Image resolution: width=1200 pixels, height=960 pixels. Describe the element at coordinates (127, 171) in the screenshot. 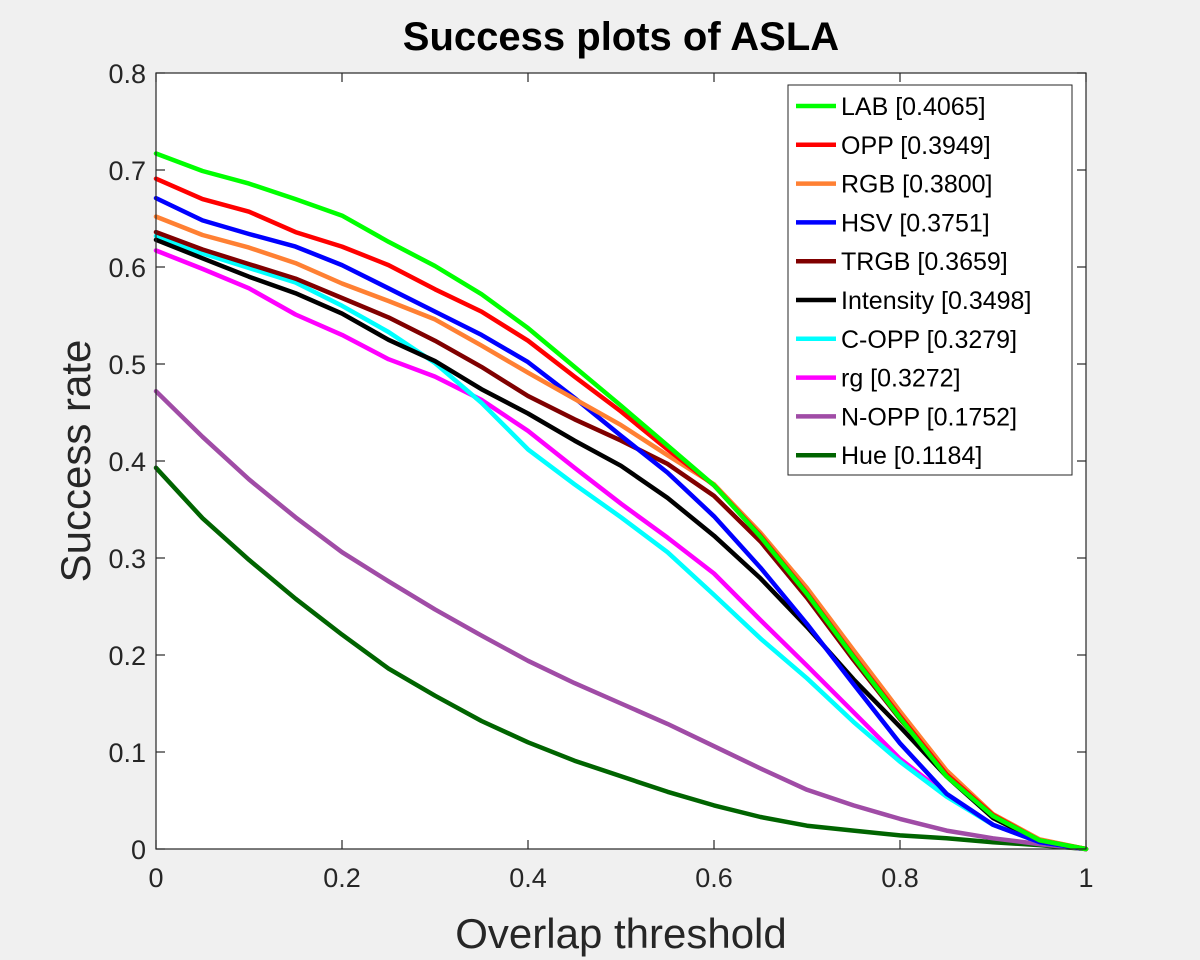

I see `y-tick-label: 0.7` at that location.